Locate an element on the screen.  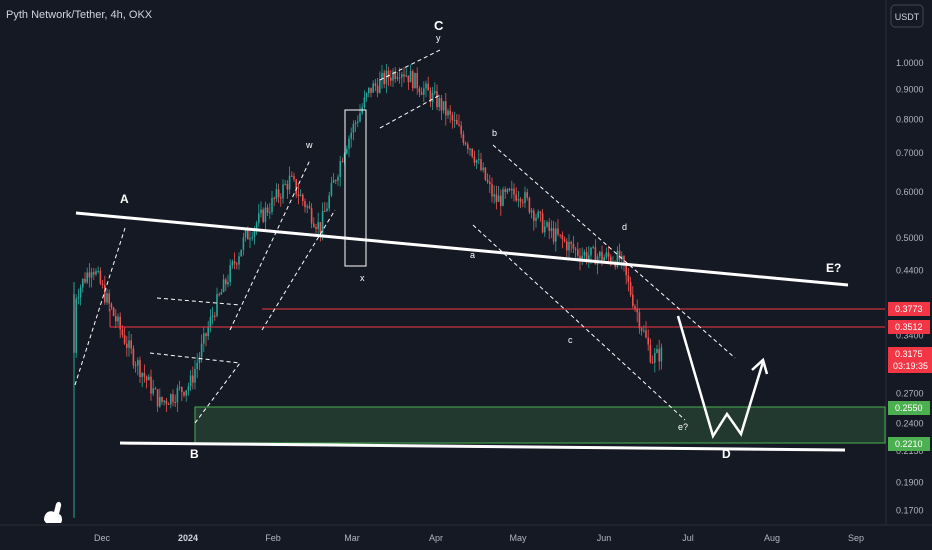
time-axis: Dec 2024 Feb Mar Apr May Jun Jul Aug Sep is located at coordinates (479, 538).